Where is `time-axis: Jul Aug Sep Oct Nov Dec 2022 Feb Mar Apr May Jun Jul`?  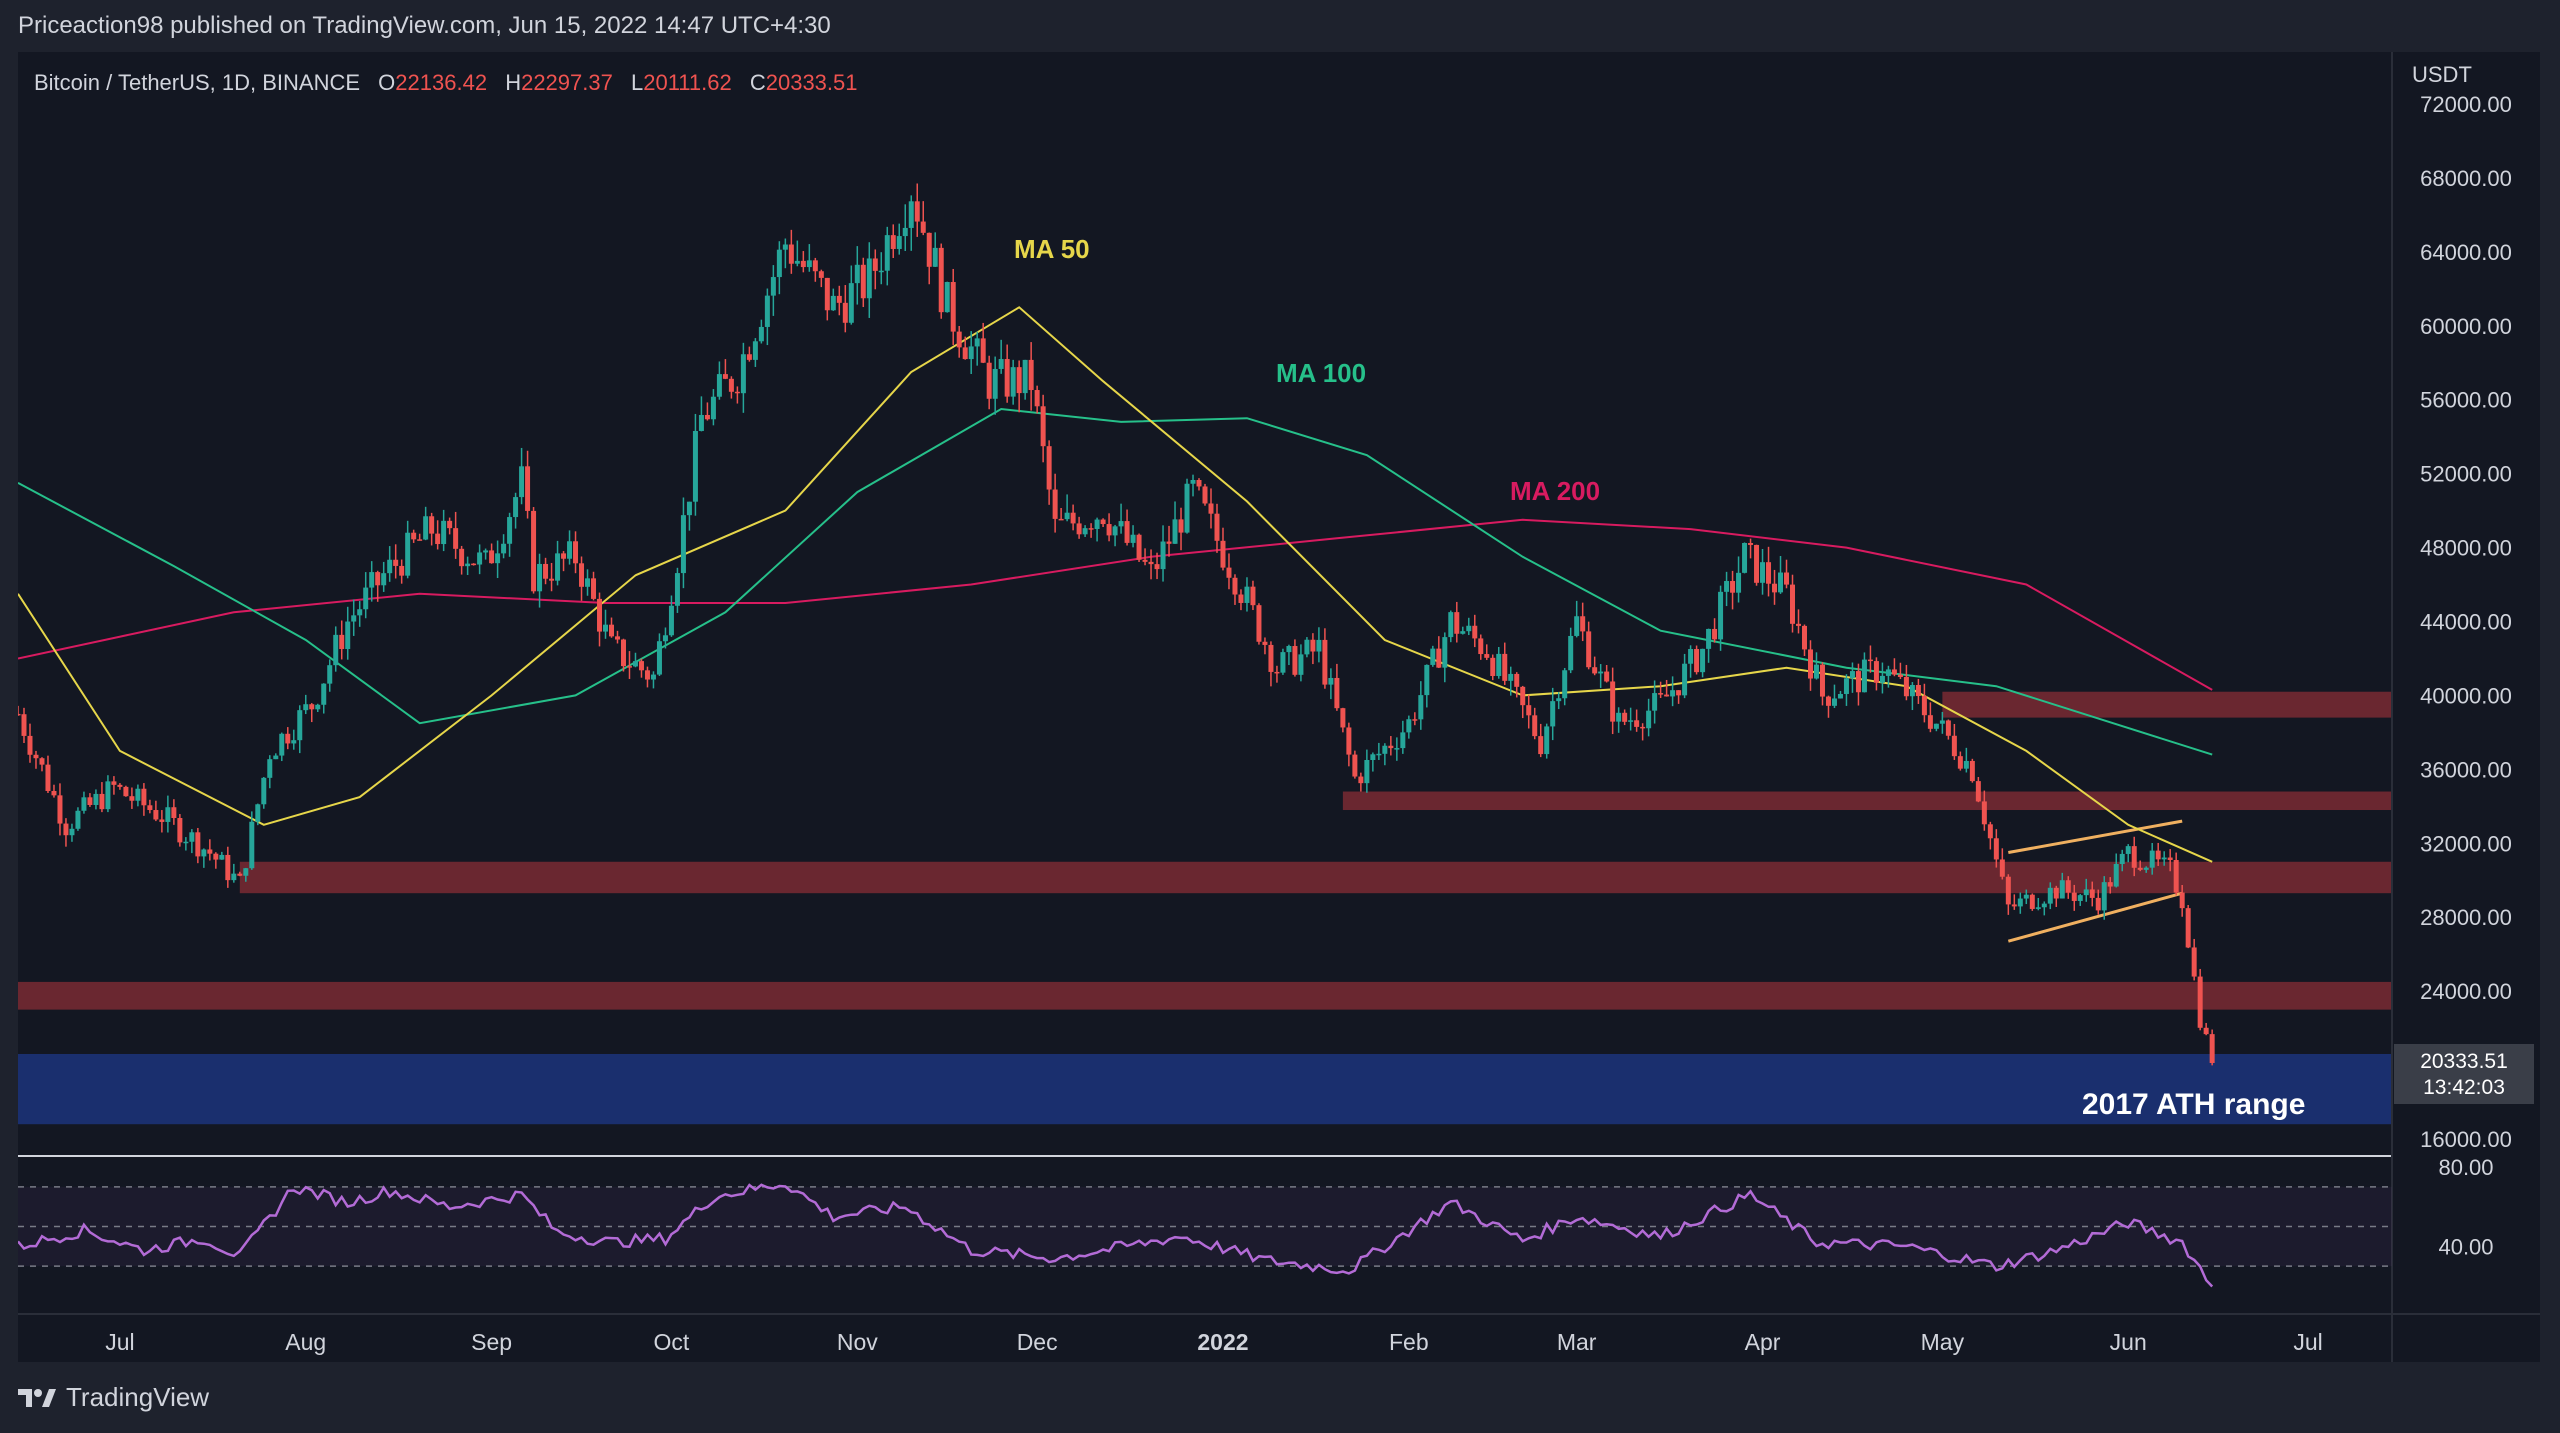
time-axis: Jul Aug Sep Oct Nov Dec 2022 Feb Mar Apr May Jun Jul is located at coordinates (1214, 1342).